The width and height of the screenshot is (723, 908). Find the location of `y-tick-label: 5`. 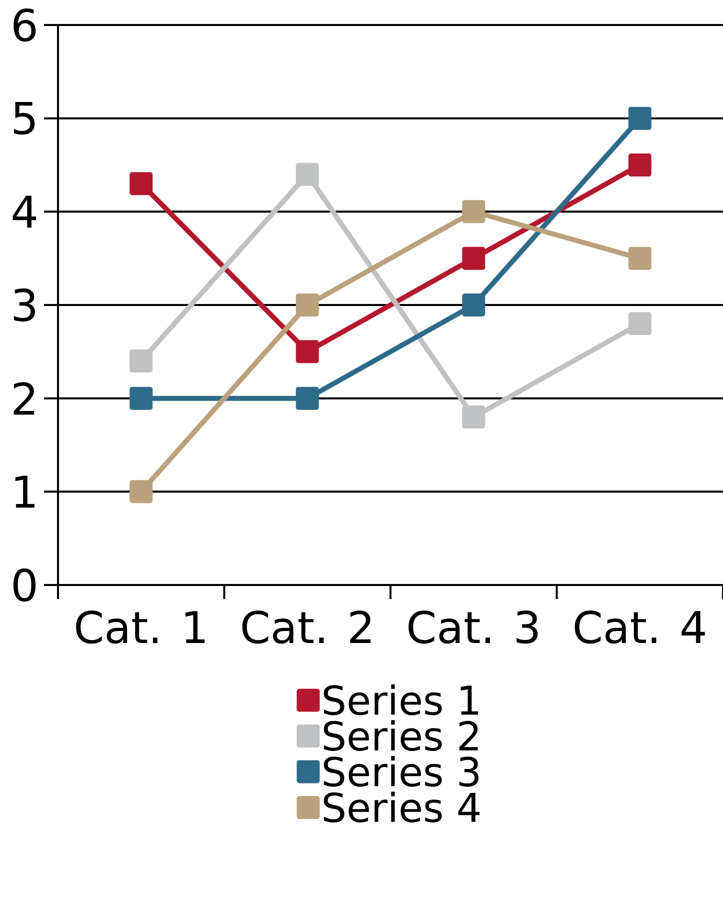

y-tick-label: 5 is located at coordinates (24, 118).